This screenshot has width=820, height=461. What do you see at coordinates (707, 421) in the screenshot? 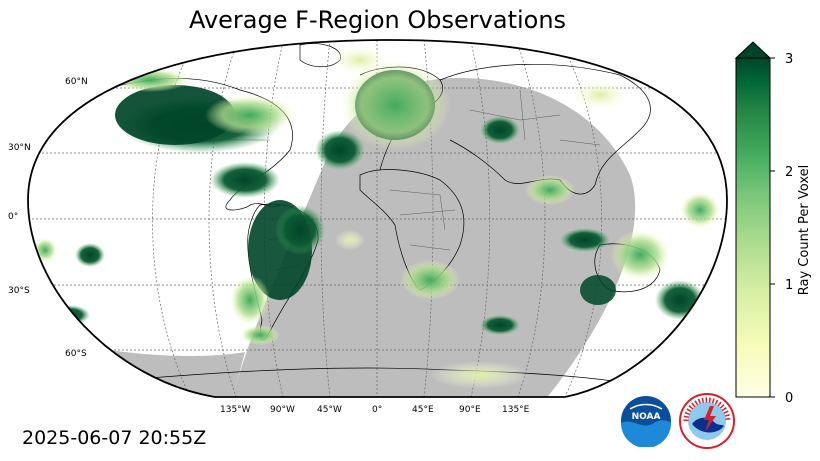
I see `nws-logo` at bounding box center [707, 421].